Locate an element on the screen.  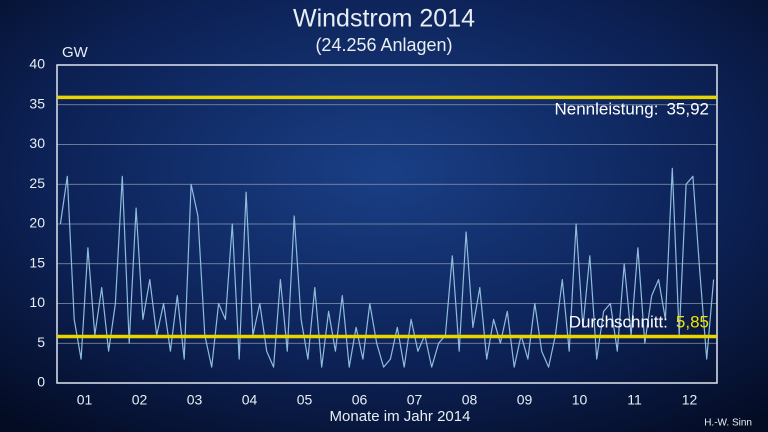
chart-title: Windstrom 2014 is located at coordinates (384, 19).